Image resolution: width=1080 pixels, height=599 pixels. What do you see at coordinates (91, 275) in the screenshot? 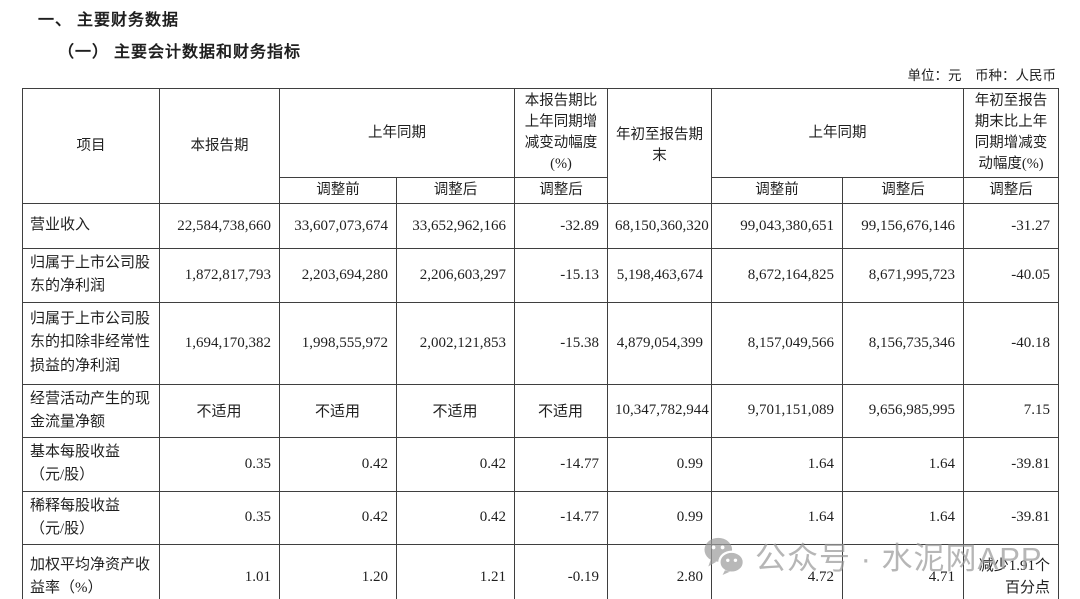
I see `row-label: 归属于上市公司股 东的净利润` at bounding box center [91, 275].